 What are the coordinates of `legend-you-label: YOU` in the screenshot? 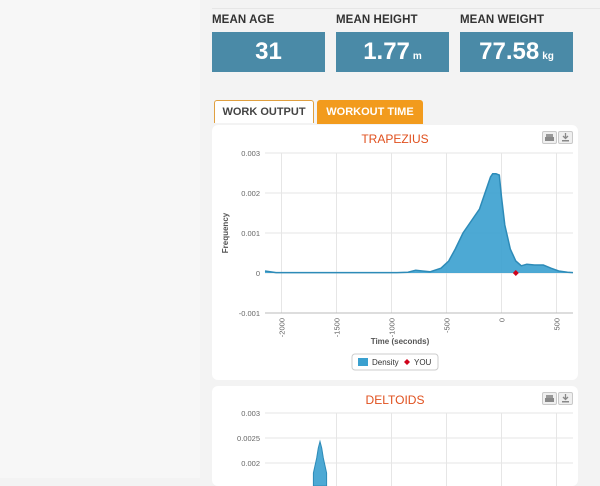 It's located at (423, 362).